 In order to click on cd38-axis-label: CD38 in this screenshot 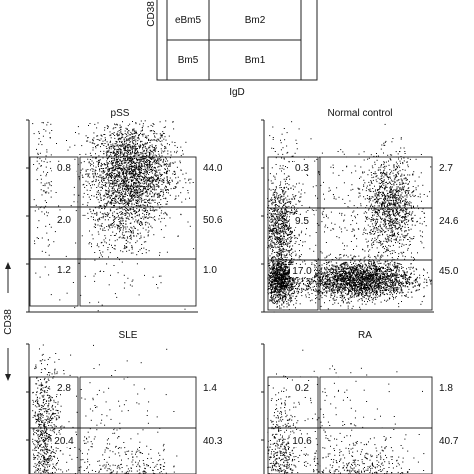, I will do `click(8, 321)`.